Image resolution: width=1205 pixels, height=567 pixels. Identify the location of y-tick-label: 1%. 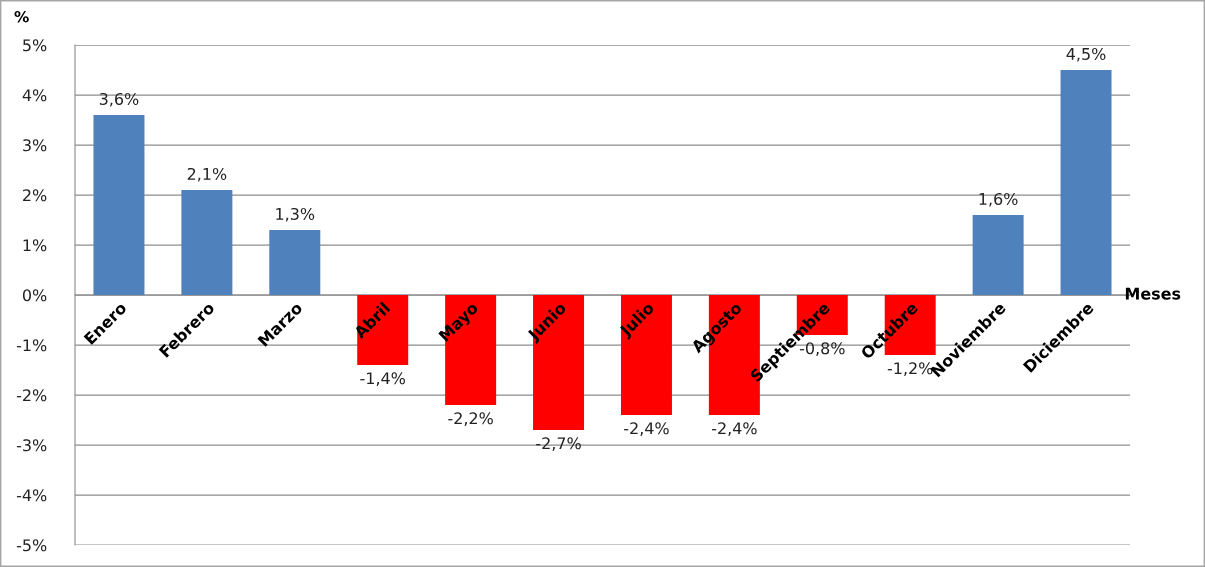
(35, 245).